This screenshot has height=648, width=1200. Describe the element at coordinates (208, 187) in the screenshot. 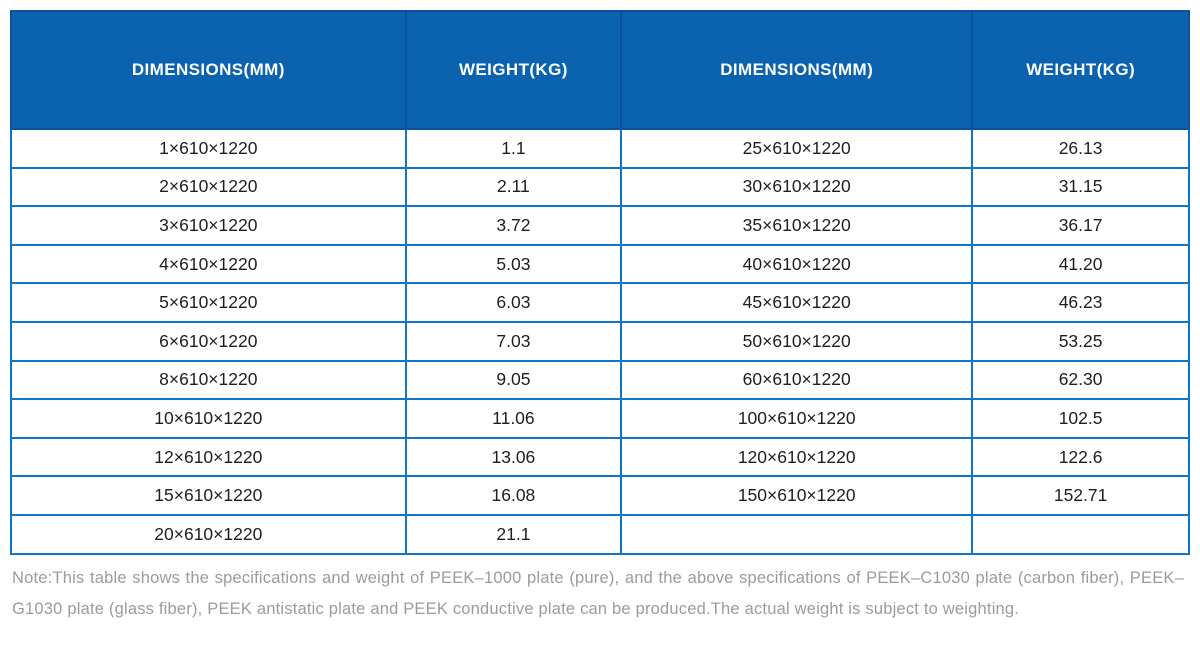

I see `table-cell: 2×610×1220` at that location.